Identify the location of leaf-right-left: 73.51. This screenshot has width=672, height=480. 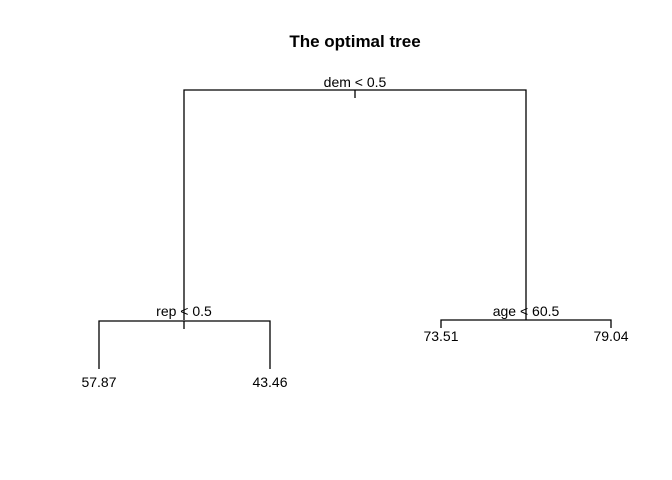
(440, 336).